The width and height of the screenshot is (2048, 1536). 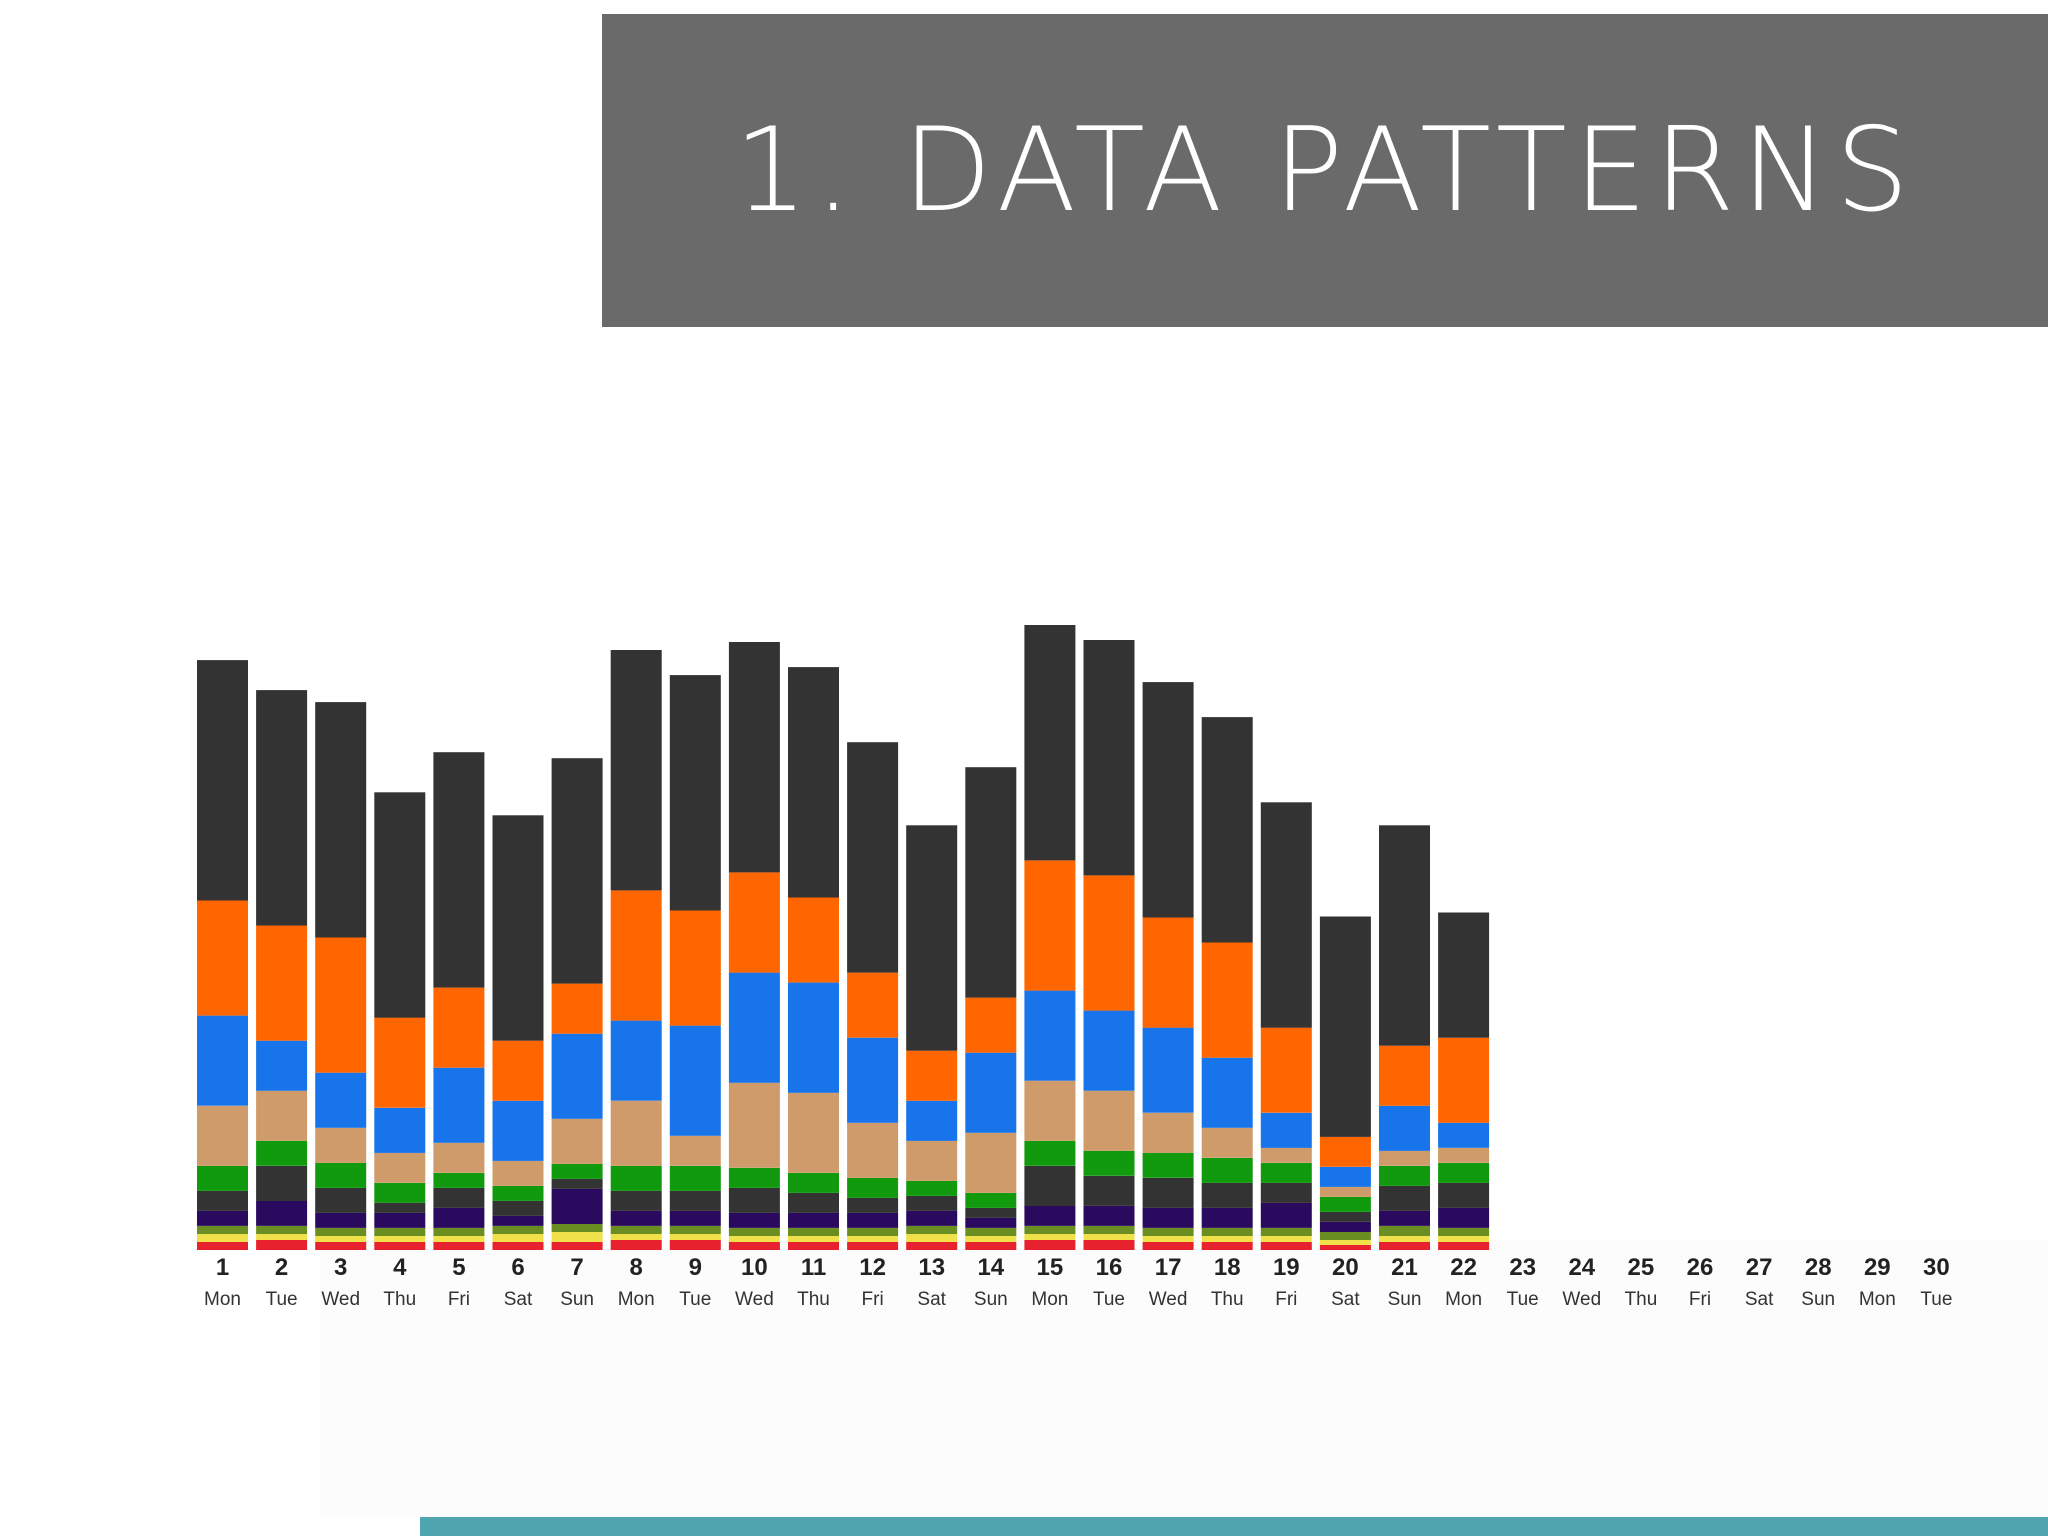 What do you see at coordinates (1286, 1246) in the screenshot?
I see `bar-segment-day-19-s0` at bounding box center [1286, 1246].